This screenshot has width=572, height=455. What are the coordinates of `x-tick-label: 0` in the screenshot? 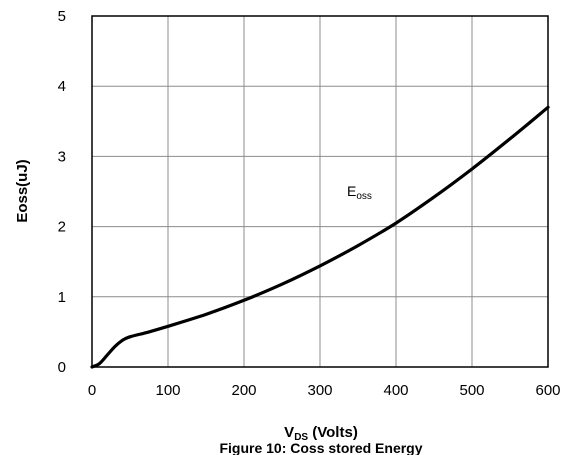 It's located at (92, 390).